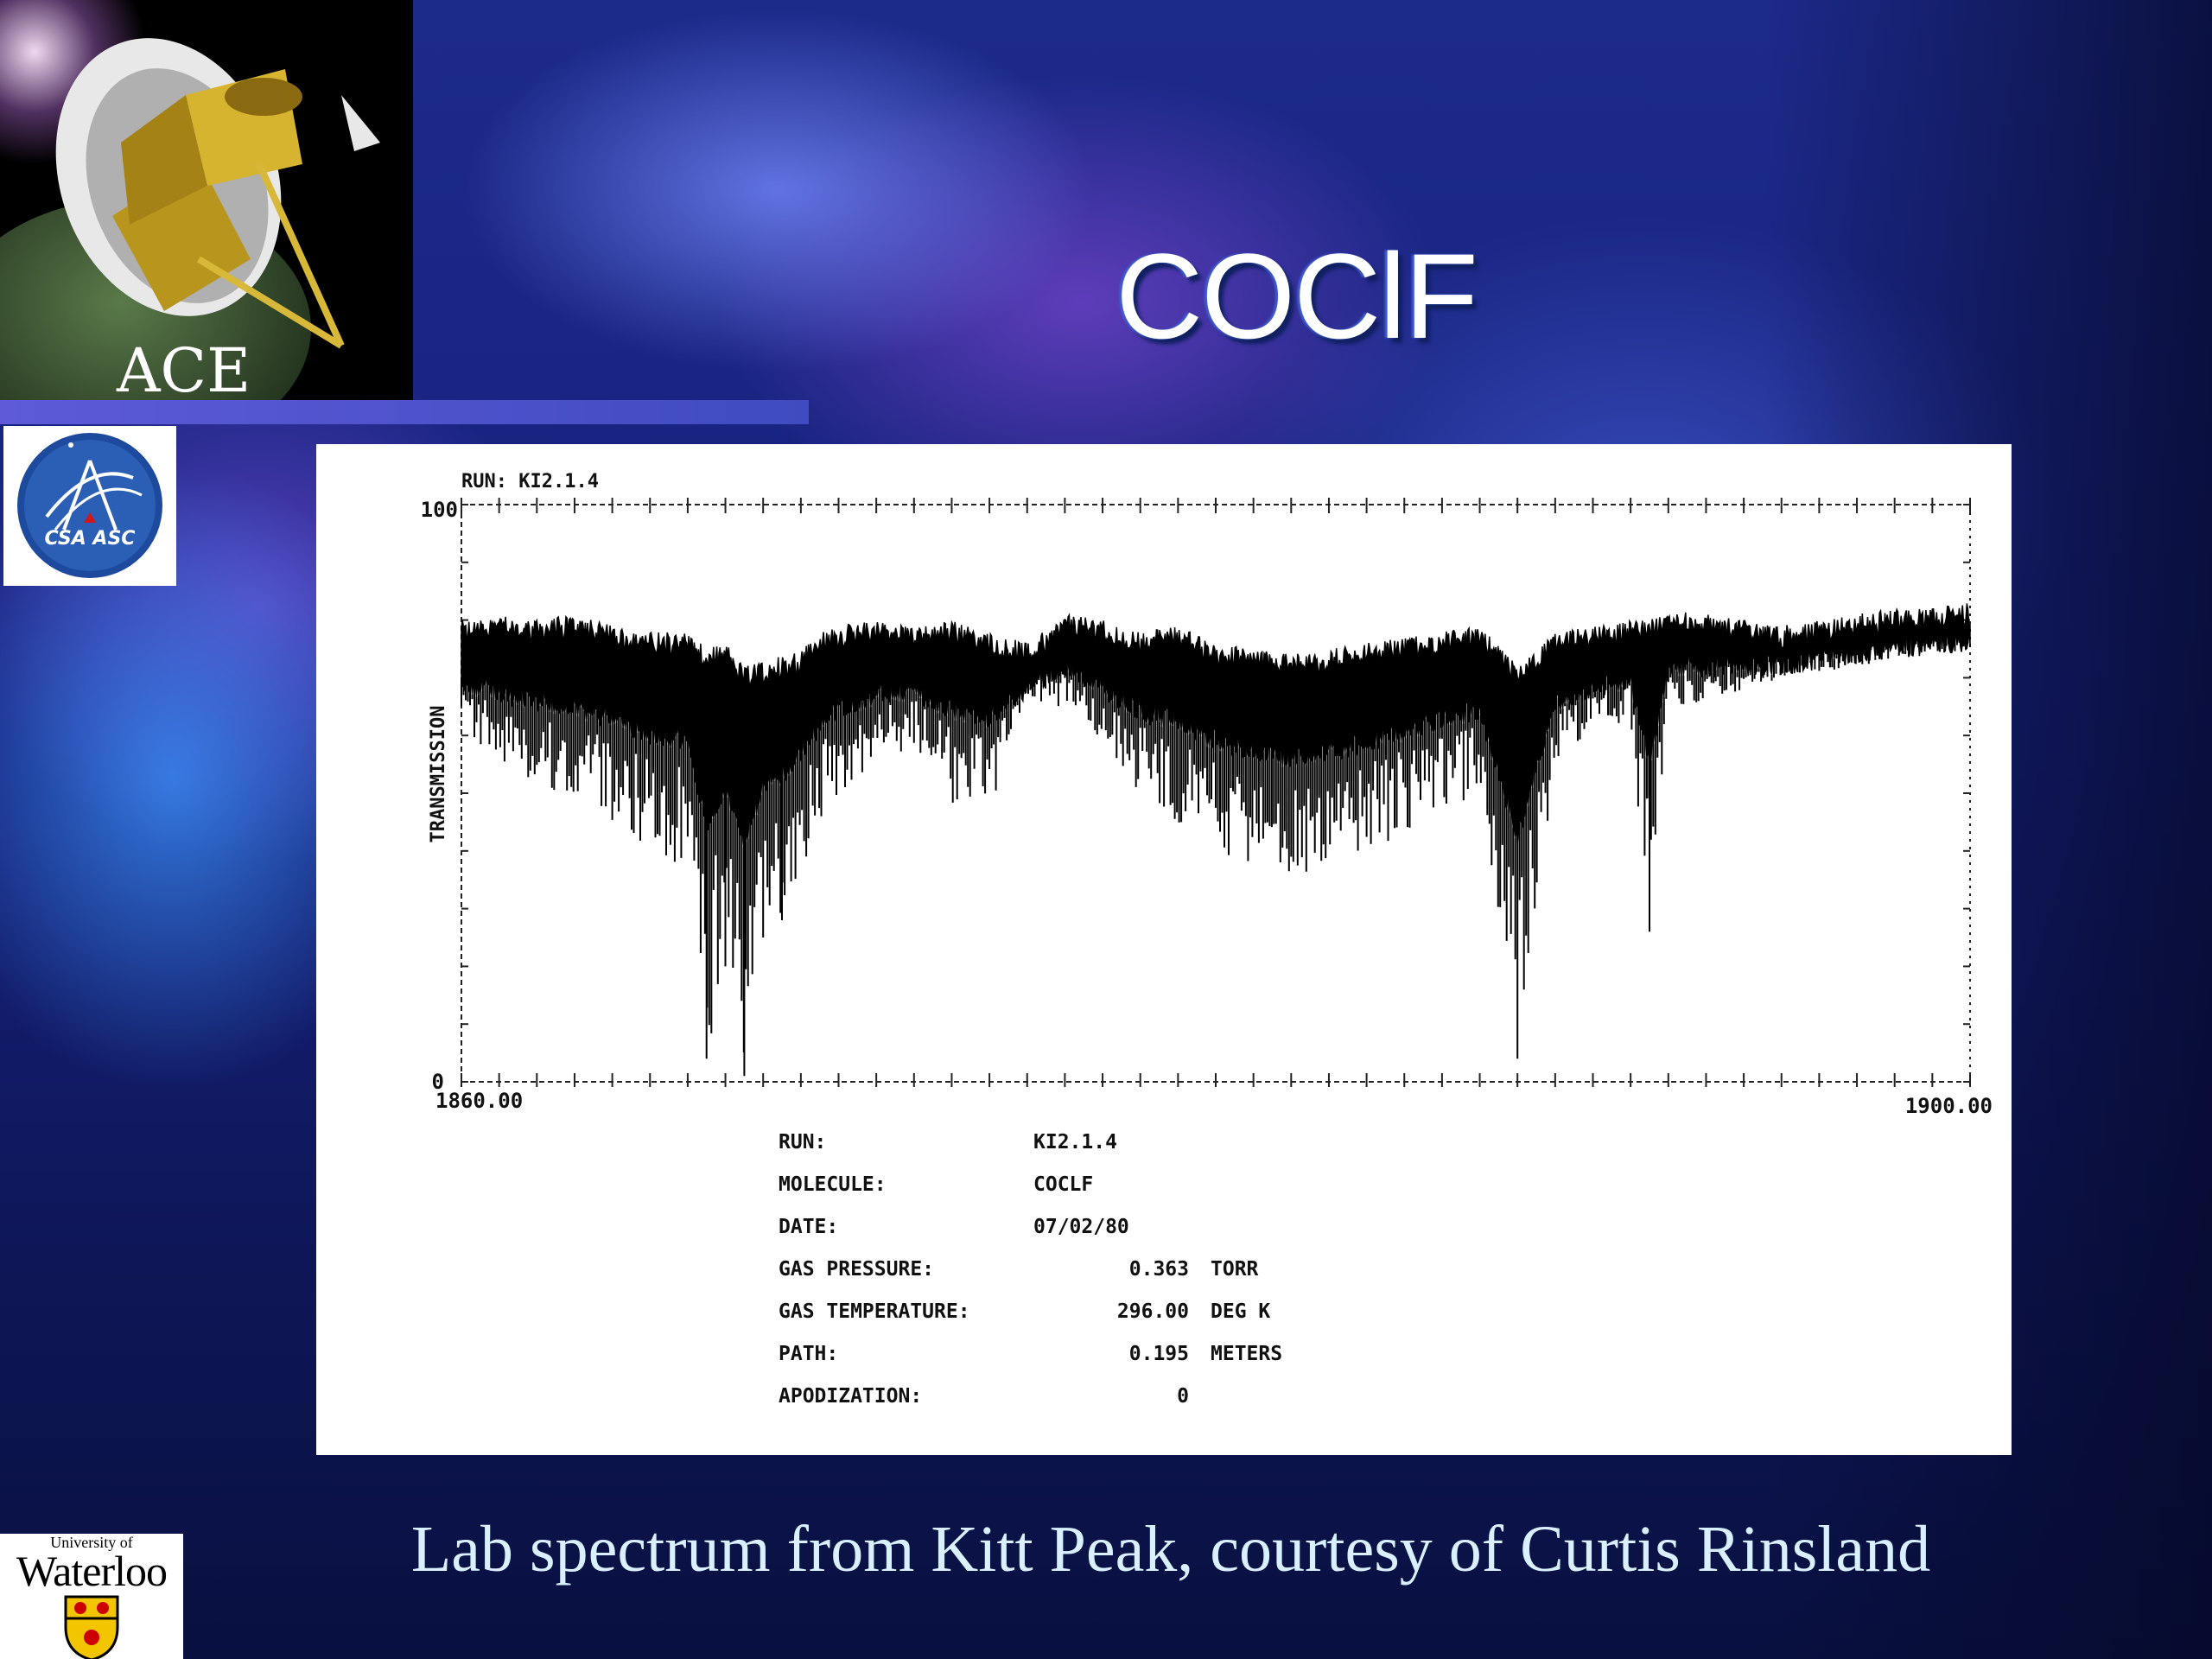  Describe the element at coordinates (438, 774) in the screenshot. I see `y-axis-label: TRANSMISSION` at that location.